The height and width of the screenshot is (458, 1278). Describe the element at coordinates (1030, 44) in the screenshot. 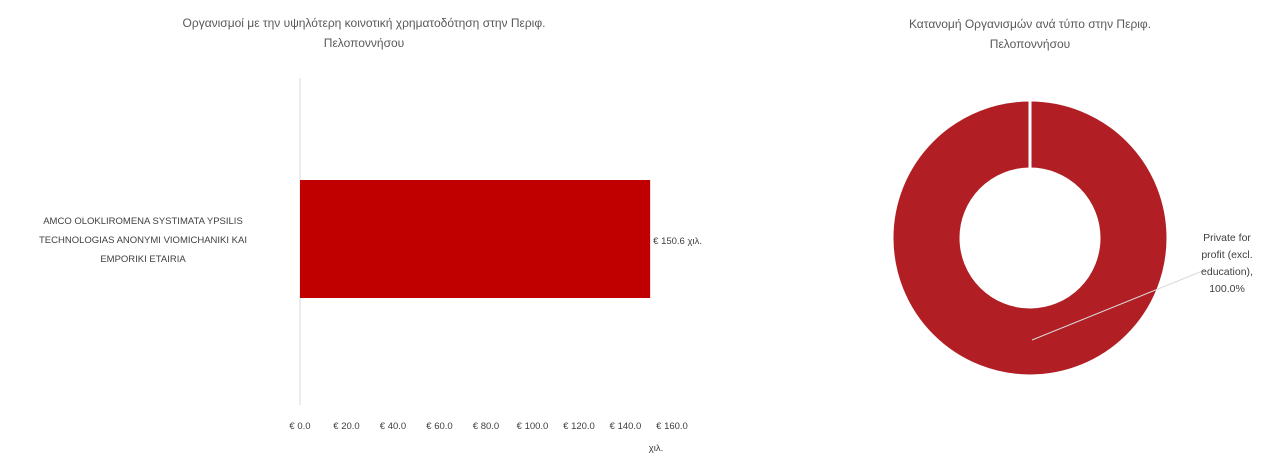

I see `donut-chart-title-line2: Πελοποννήσου` at that location.